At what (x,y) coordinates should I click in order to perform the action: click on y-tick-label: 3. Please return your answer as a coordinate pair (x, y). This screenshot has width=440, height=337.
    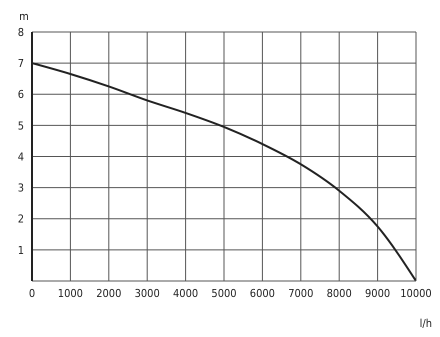
    Looking at the image, I should click on (21, 188).